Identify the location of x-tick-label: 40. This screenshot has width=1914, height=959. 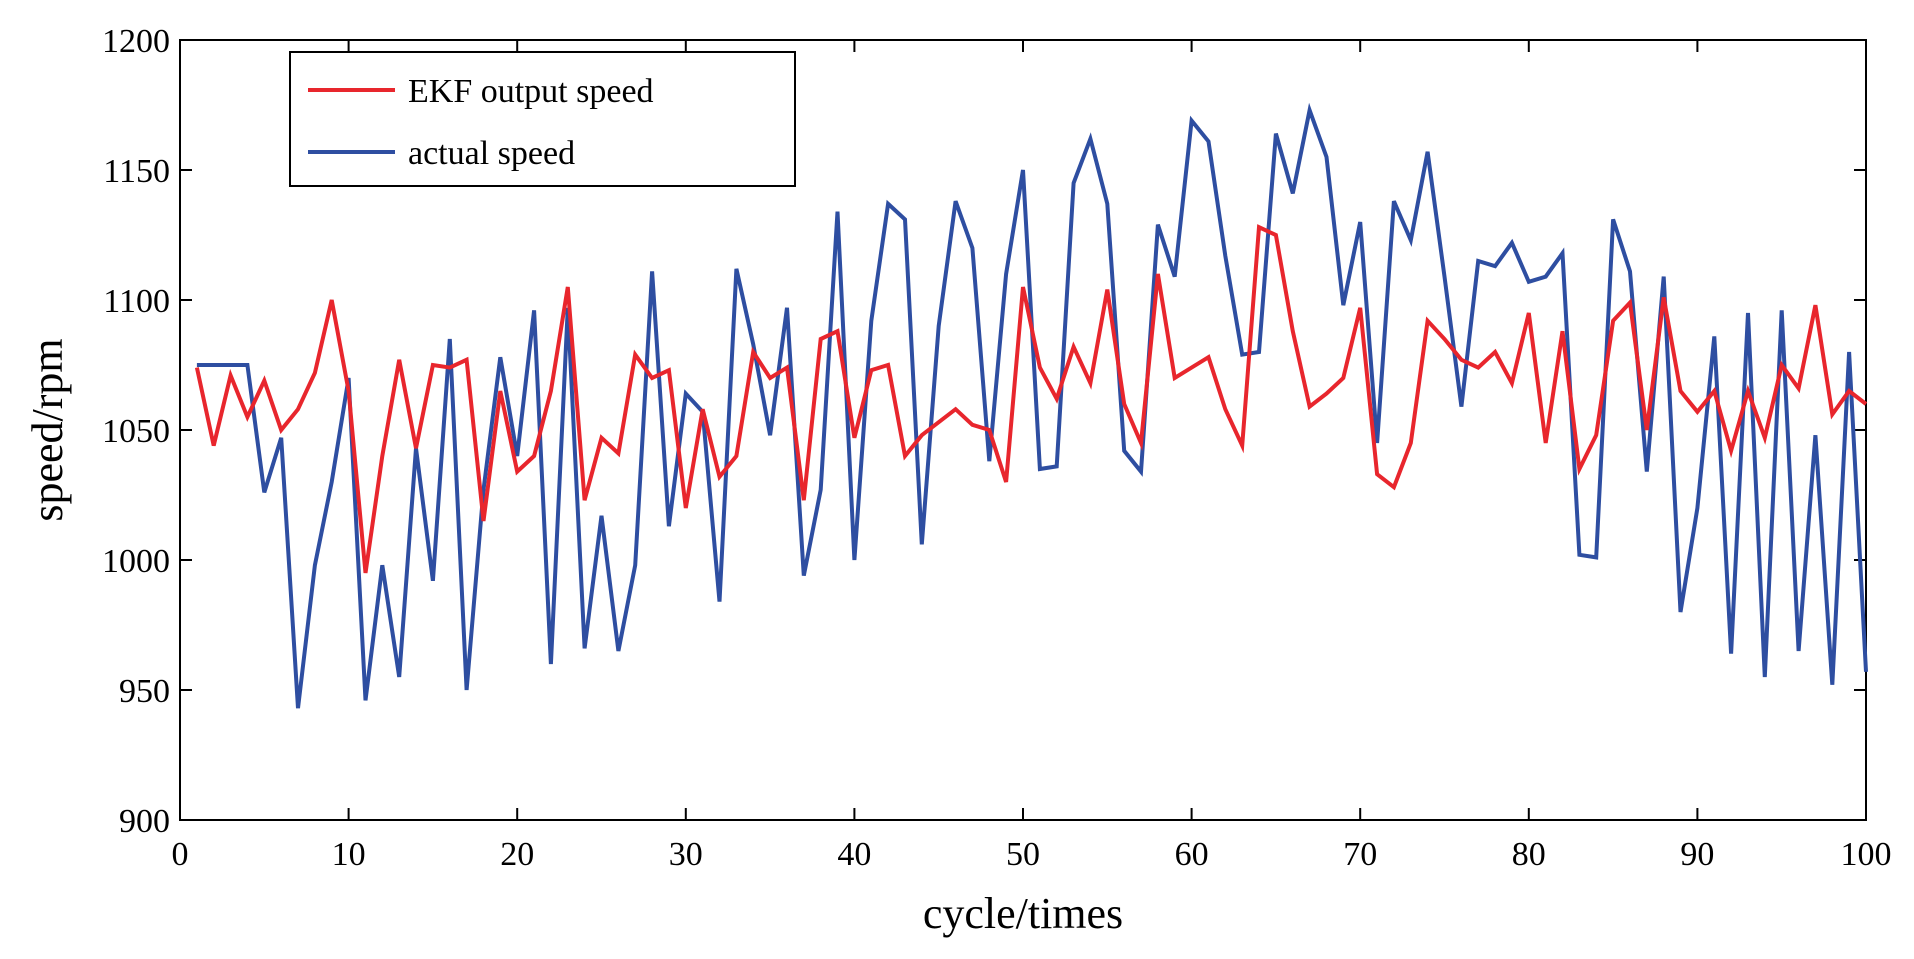
(854, 854).